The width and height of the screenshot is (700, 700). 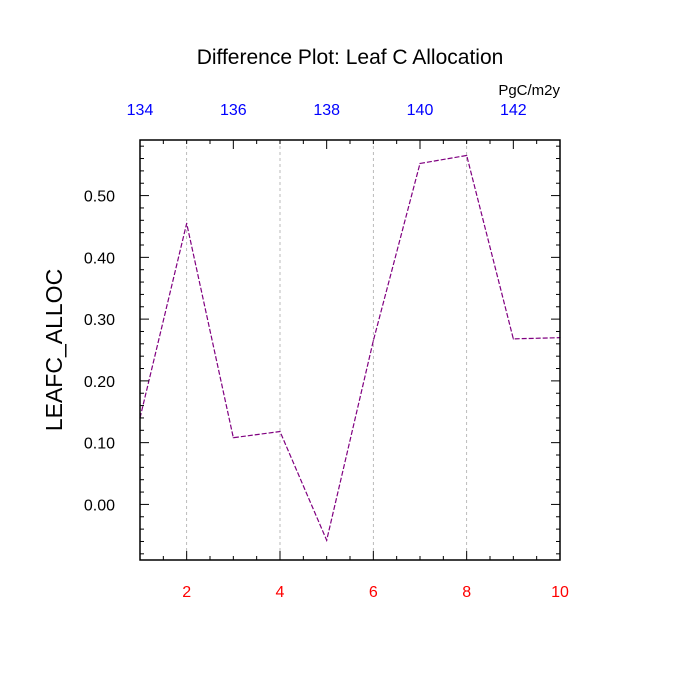 What do you see at coordinates (99, 320) in the screenshot?
I see `y-tick-label: 0.30` at bounding box center [99, 320].